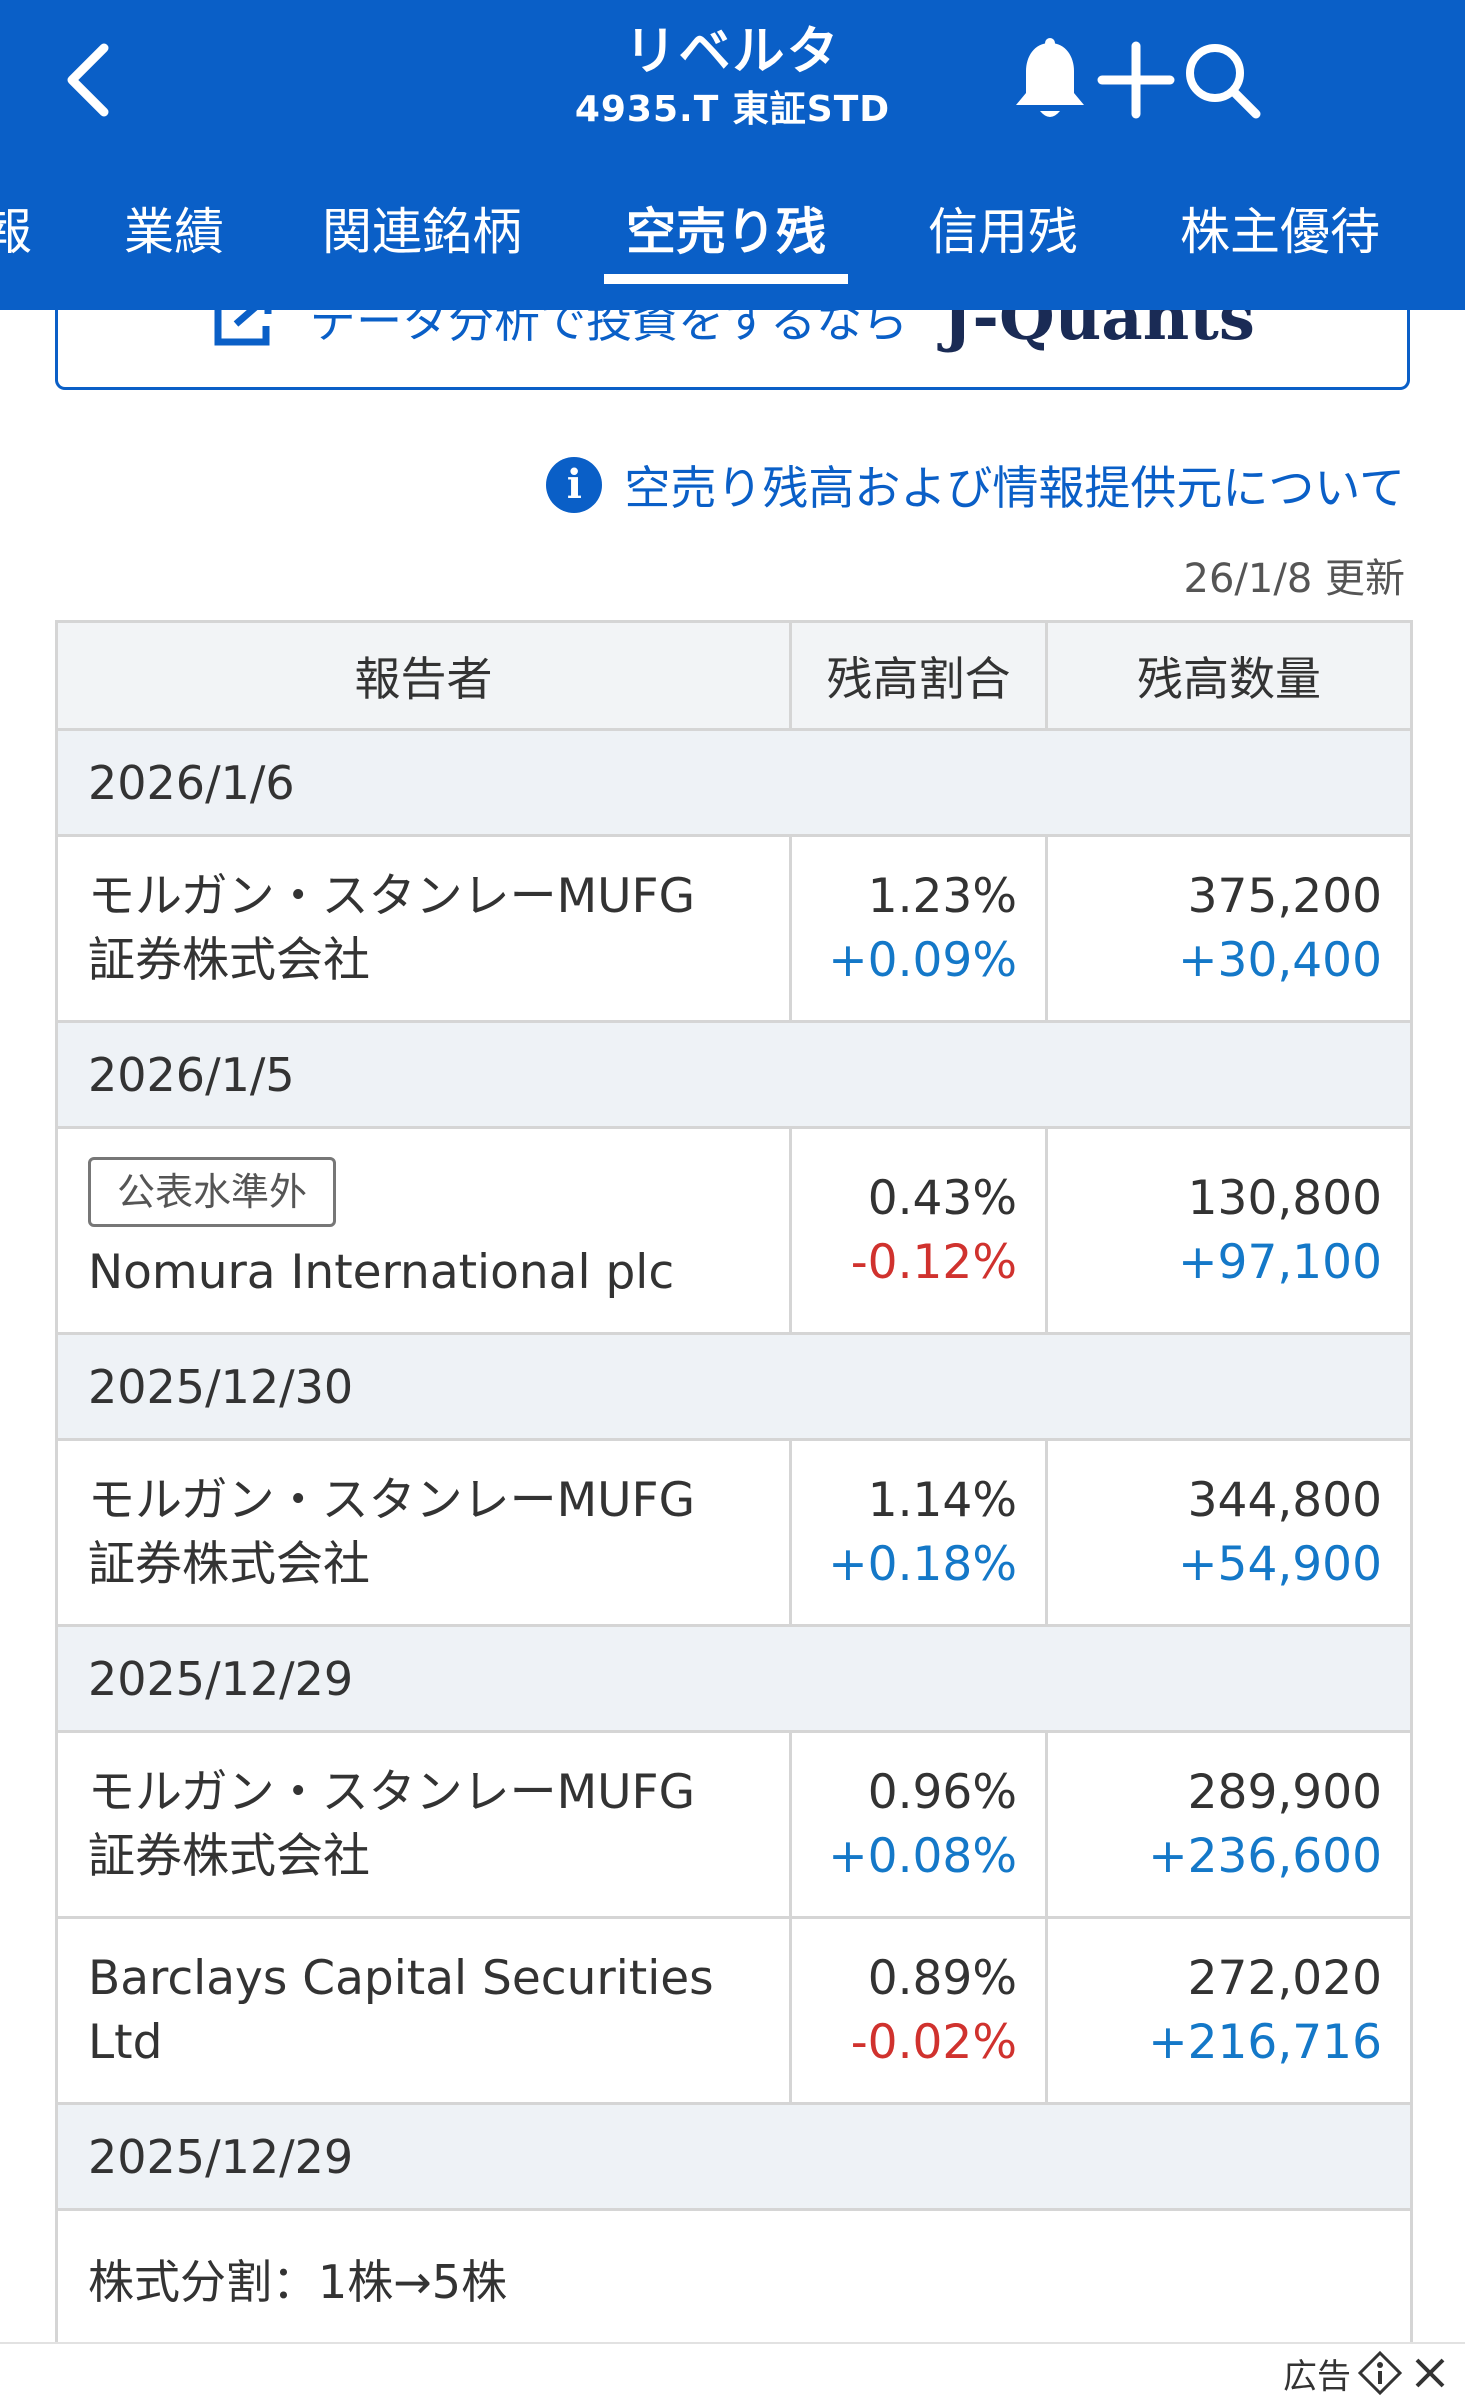 The height and width of the screenshot is (2400, 1465). I want to click on tab-bar: 報 業績 関連銘柄 空売り残 信用残 株主優待, so click(732, 234).